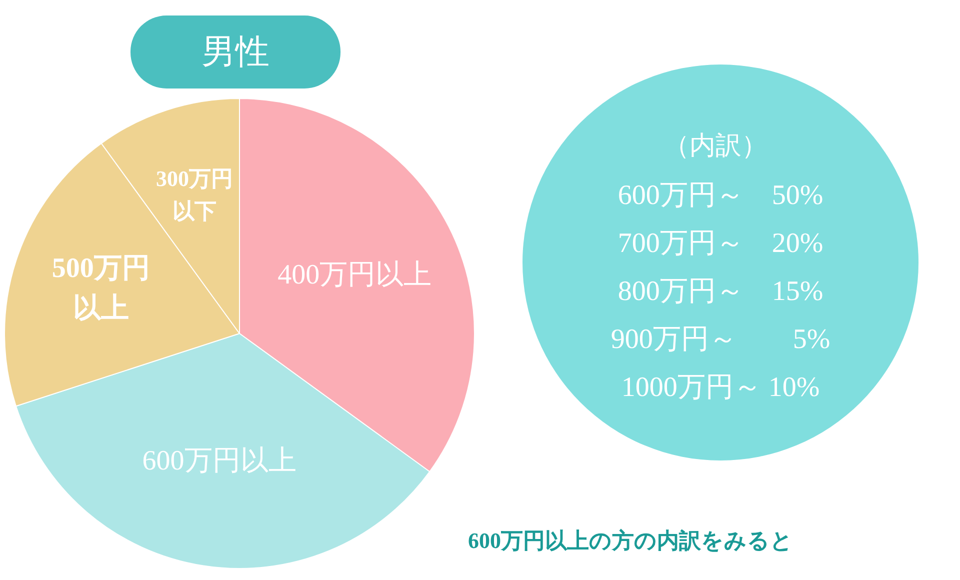 Image resolution: width=960 pixels, height=580 pixels. Describe the element at coordinates (236, 52) in the screenshot. I see `chart-title: 男性` at that location.